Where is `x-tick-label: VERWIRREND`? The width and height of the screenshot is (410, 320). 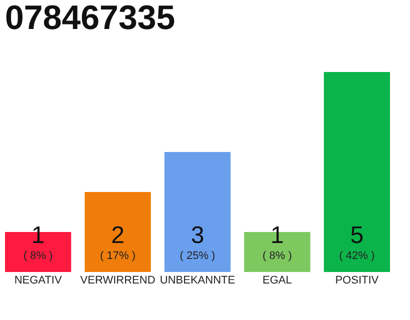 x-tick-label: VERWIRREND is located at coordinates (118, 280).